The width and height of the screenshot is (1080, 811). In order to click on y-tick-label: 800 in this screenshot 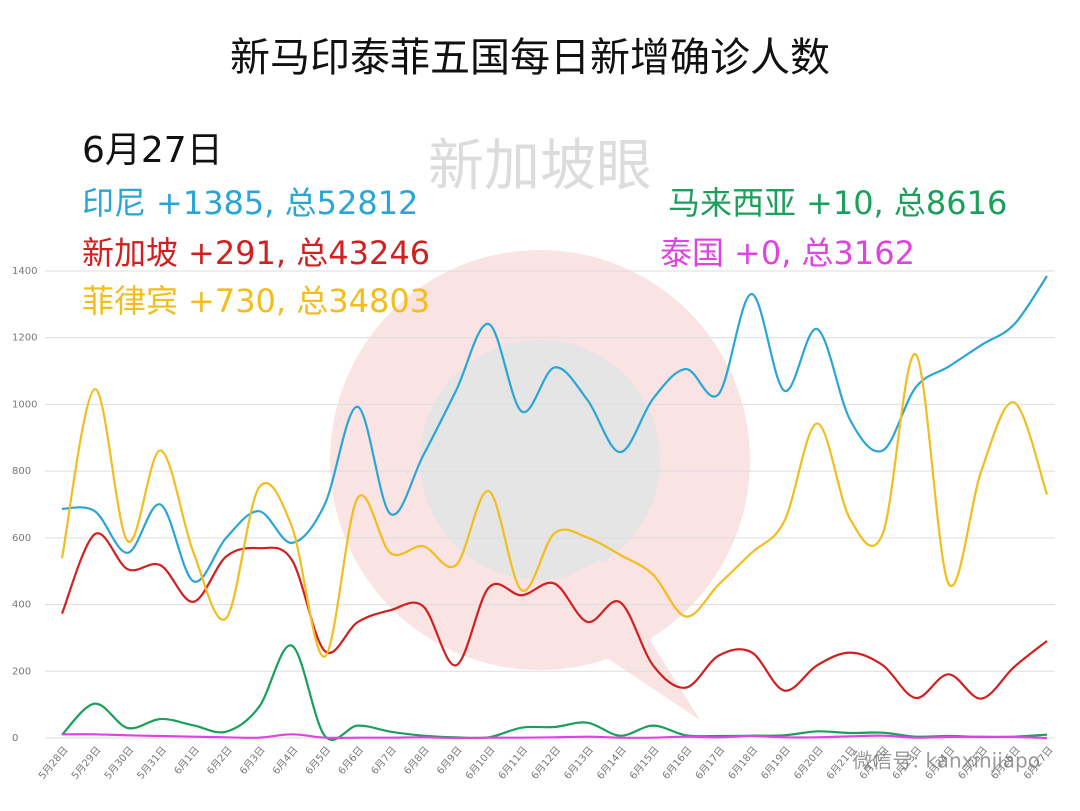, I will do `click(21, 471)`.